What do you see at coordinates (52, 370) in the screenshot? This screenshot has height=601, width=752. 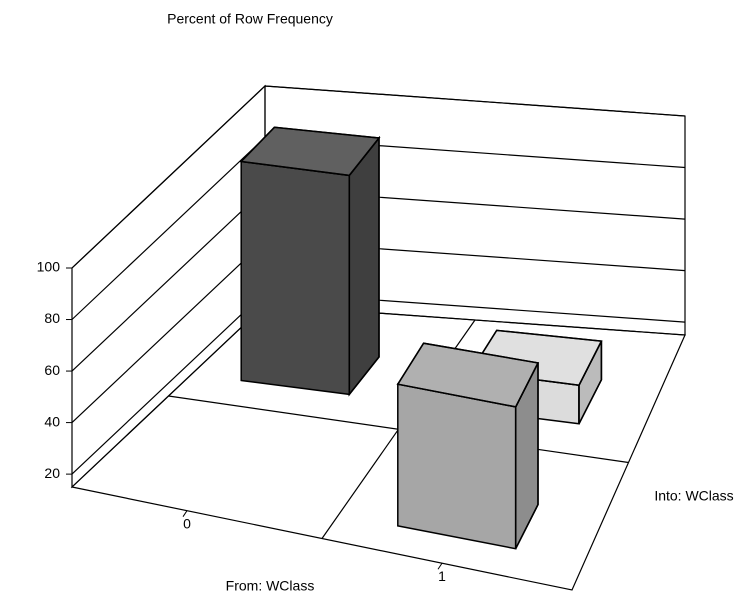 I see `y-tick-label: 60` at bounding box center [52, 370].